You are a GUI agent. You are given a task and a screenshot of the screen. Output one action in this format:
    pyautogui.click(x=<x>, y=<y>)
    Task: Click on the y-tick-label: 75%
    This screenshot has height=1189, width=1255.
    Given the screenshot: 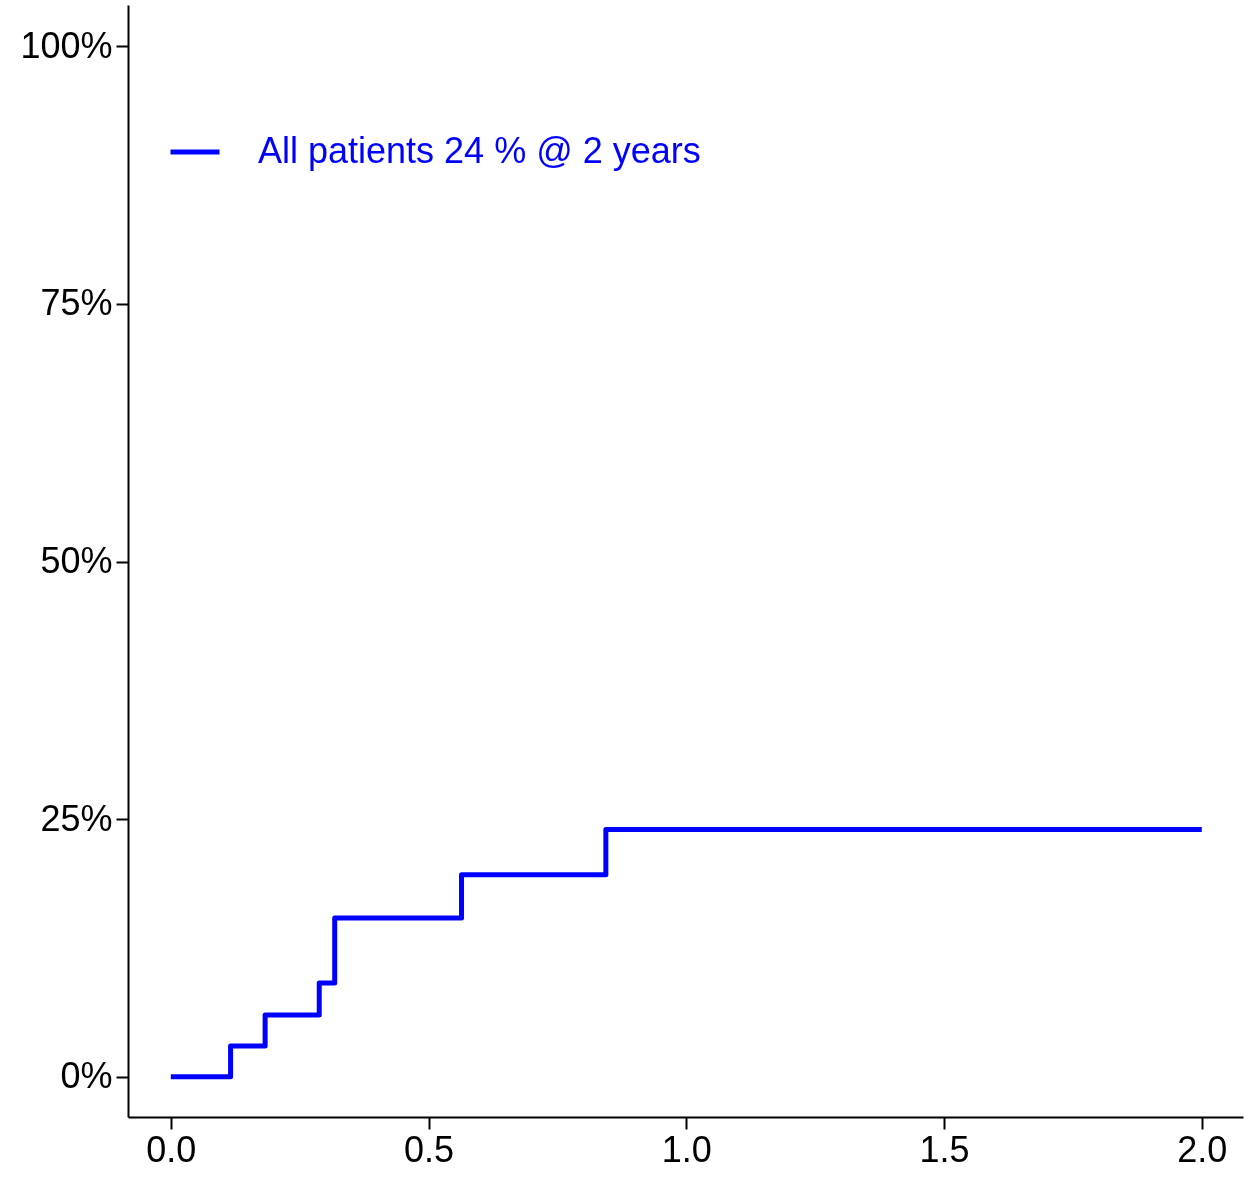 What is the action you would take?
    pyautogui.click(x=76, y=303)
    